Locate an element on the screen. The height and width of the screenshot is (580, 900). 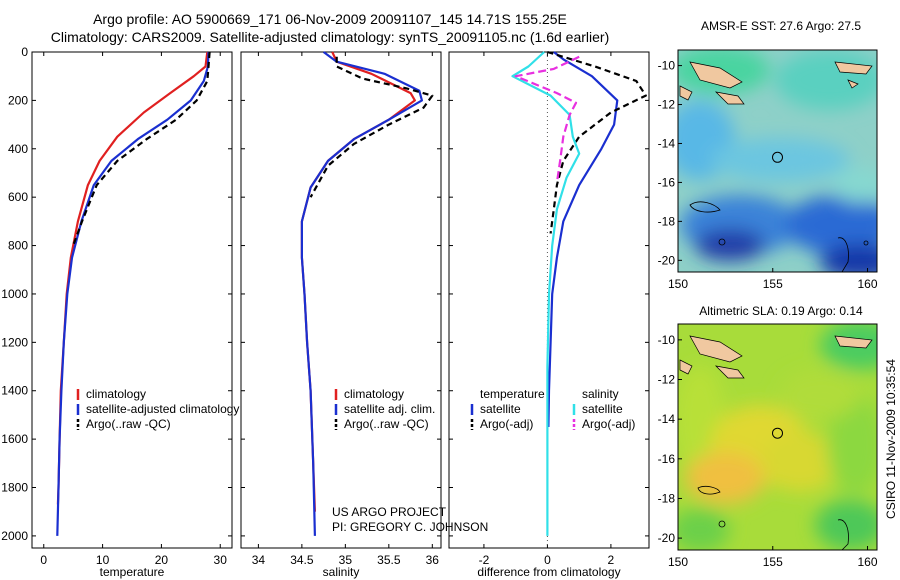
x-tick-label: 34 is located at coordinates (259, 560).